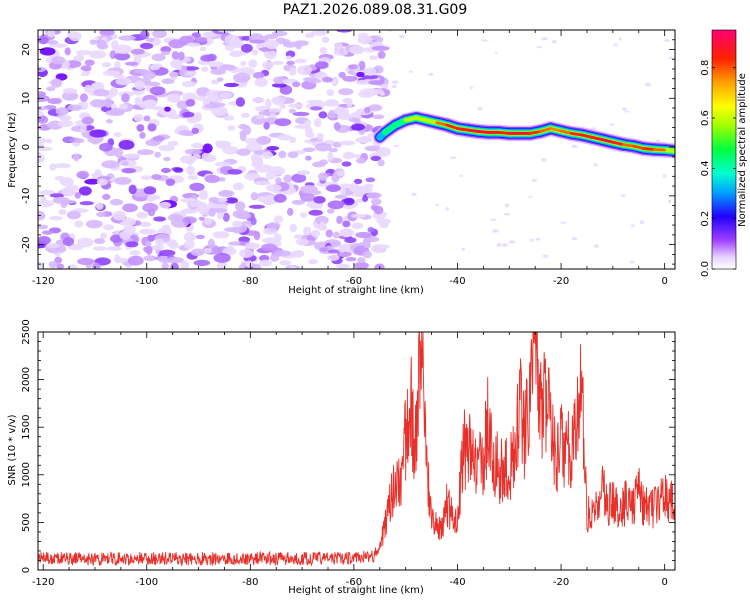  What do you see at coordinates (26, 98) in the screenshot?
I see `spectrogram-y-tick-label: 10` at bounding box center [26, 98].